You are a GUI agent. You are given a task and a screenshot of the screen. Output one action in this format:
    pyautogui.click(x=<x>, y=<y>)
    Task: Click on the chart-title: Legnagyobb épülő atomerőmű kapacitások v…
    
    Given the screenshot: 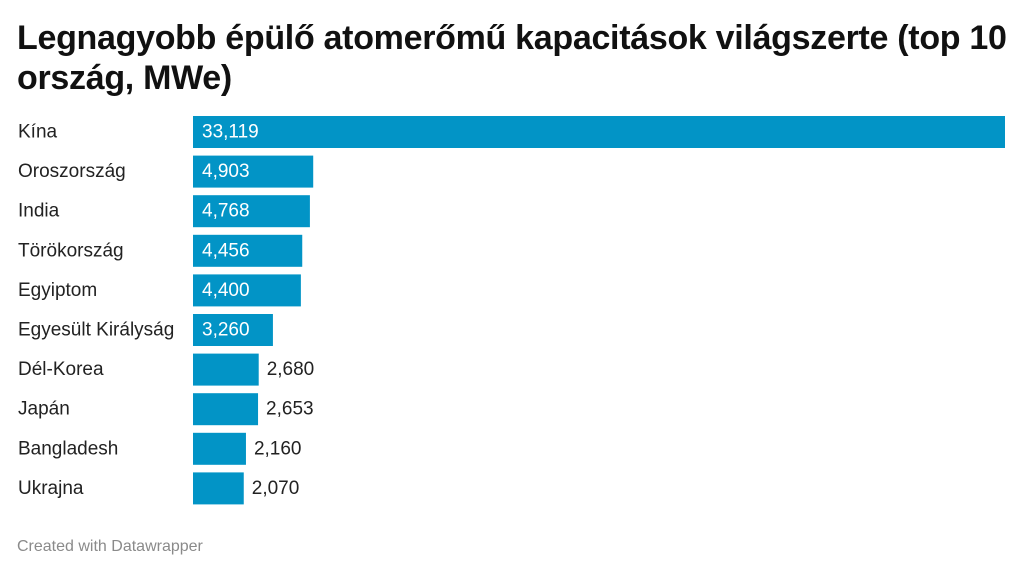 What is the action you would take?
    pyautogui.click(x=512, y=58)
    